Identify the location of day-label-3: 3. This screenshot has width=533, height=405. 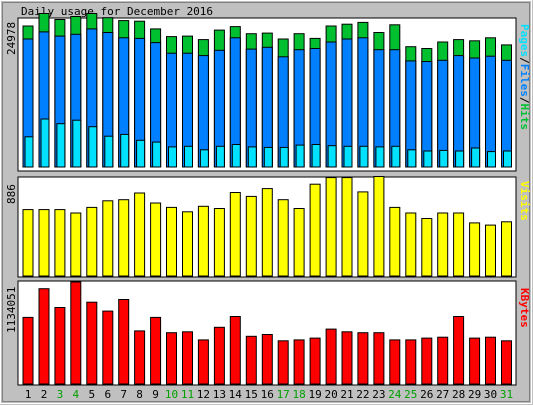
(60, 394).